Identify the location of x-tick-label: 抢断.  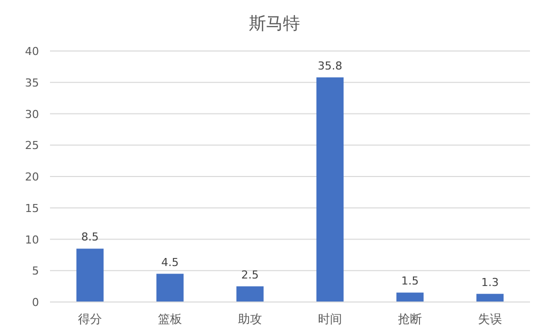
(410, 319).